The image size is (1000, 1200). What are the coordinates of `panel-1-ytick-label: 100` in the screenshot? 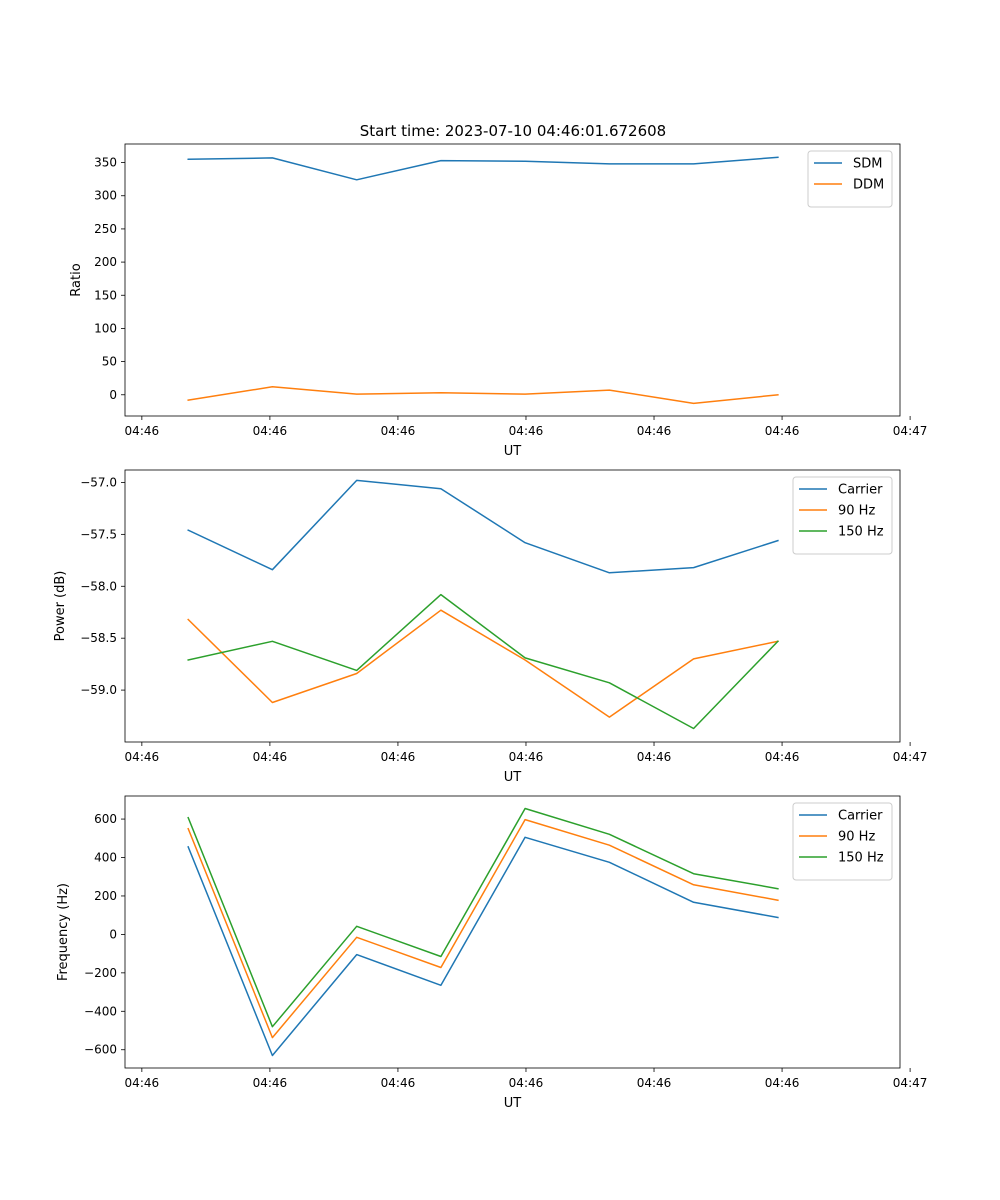 It's located at (105, 328).